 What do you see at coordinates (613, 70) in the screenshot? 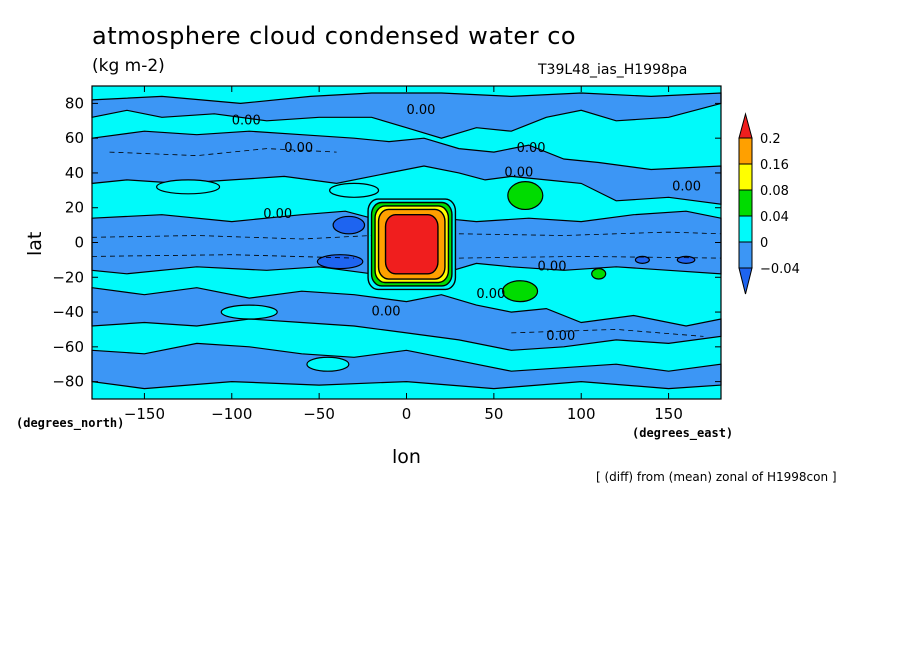
I see `run-label: T39L48_ias_H1998pa` at bounding box center [613, 70].